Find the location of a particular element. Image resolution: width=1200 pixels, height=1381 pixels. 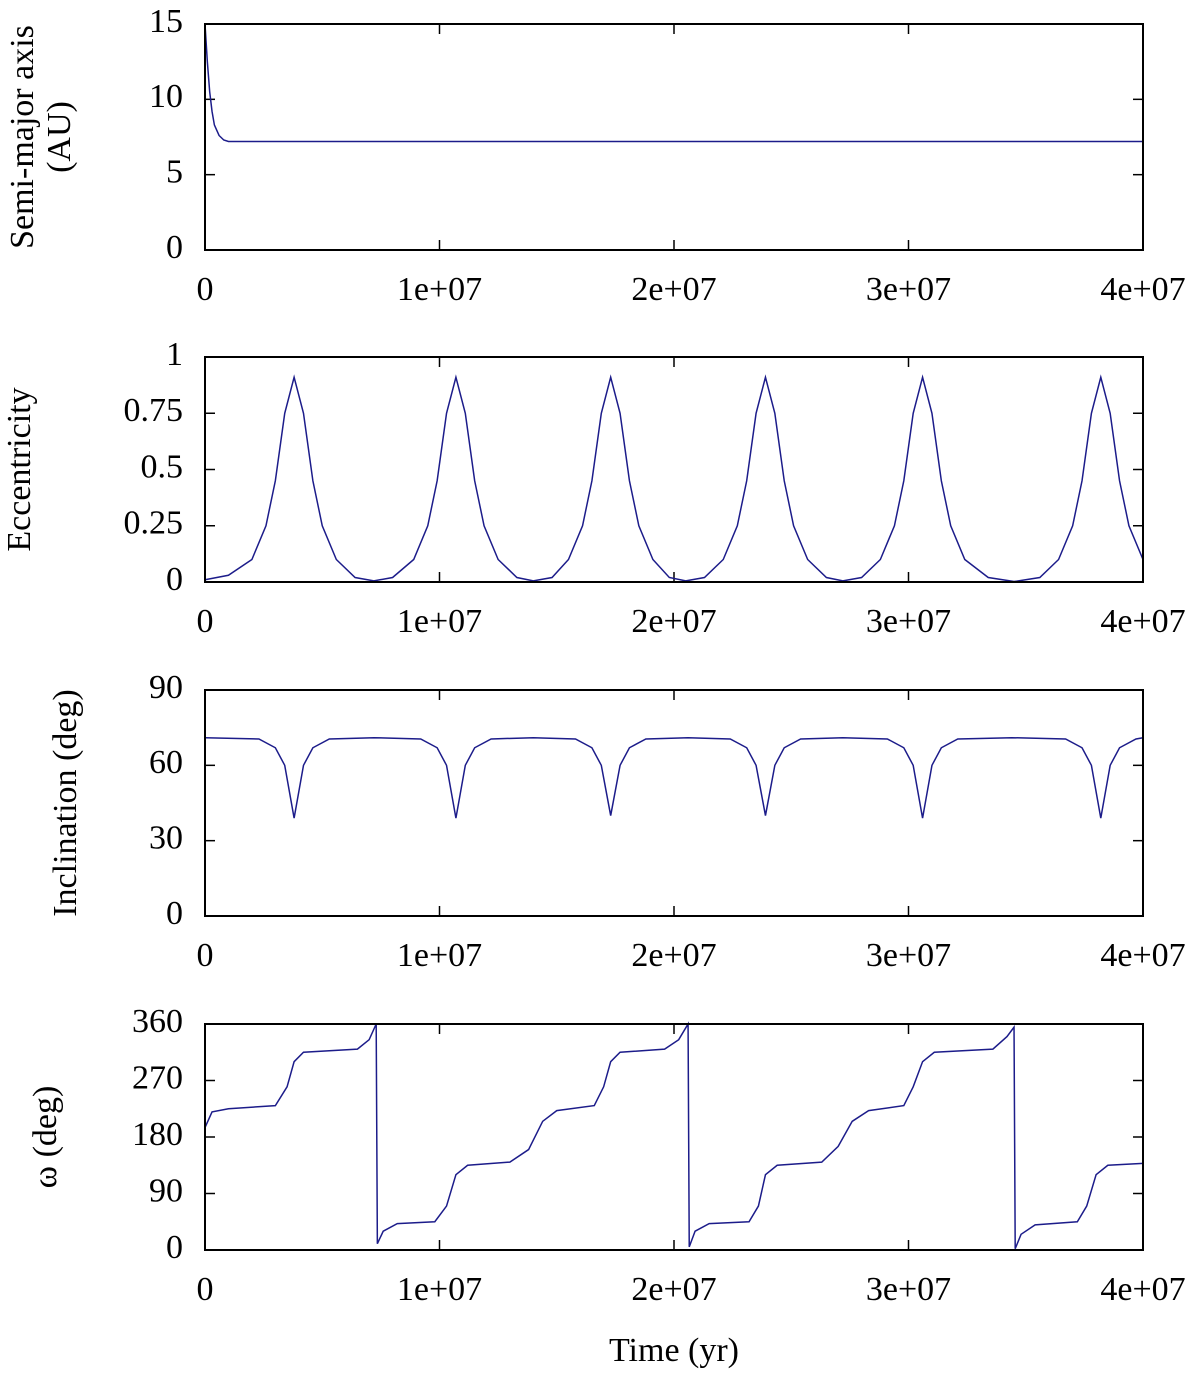

y-tick-label: 0.5 is located at coordinates (162, 466).